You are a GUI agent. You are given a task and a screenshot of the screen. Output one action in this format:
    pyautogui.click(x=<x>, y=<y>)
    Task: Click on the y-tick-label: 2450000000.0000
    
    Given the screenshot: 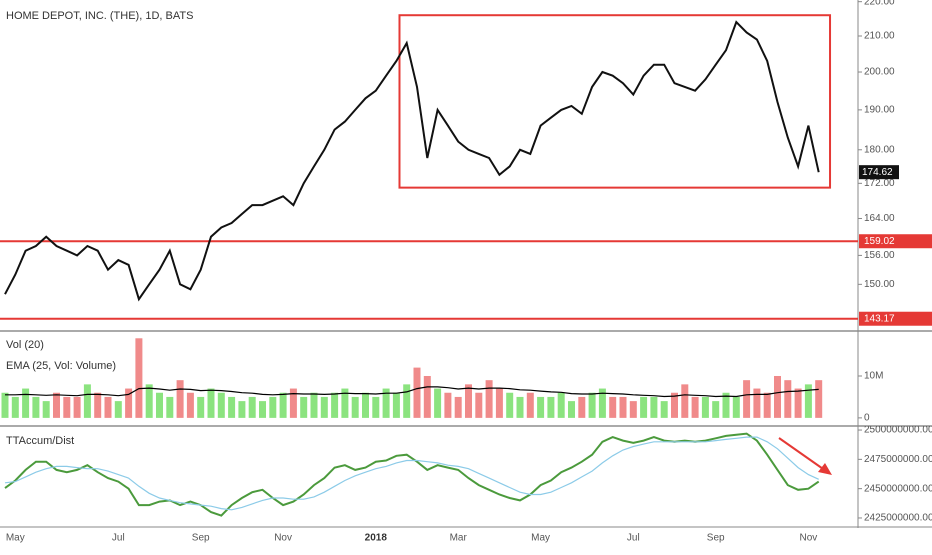 What is the action you would take?
    pyautogui.click(x=898, y=488)
    